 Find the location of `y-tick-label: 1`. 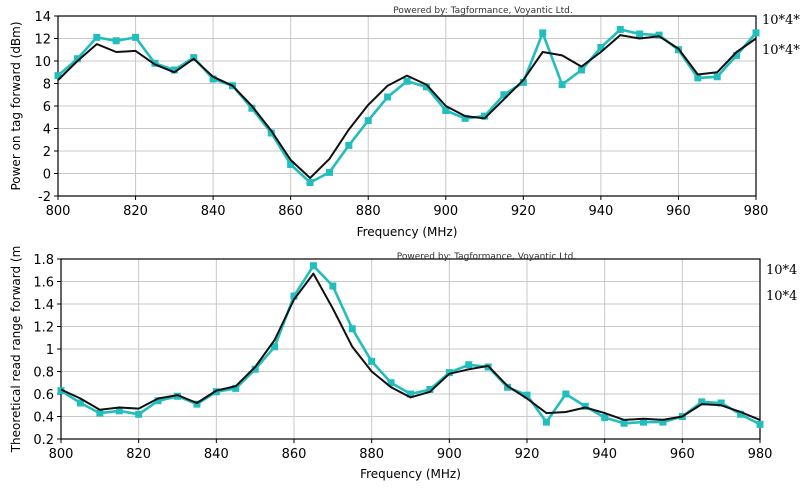

y-tick-label: 1 is located at coordinates (50, 350).